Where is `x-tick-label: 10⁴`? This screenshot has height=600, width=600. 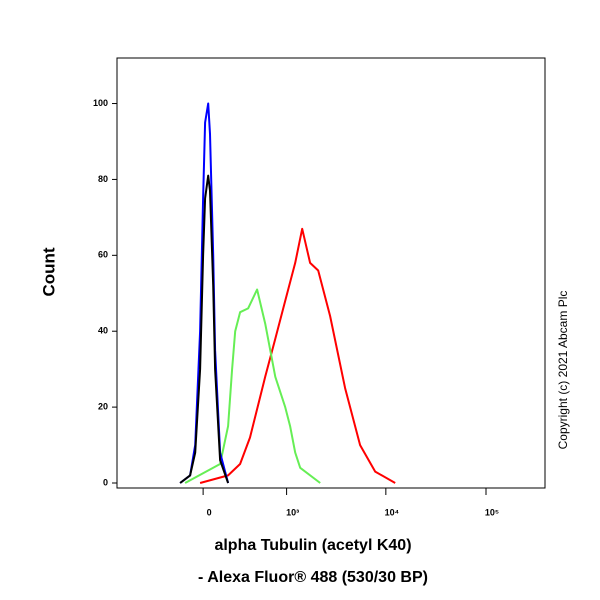 x-tick-label: 10⁴ is located at coordinates (392, 512).